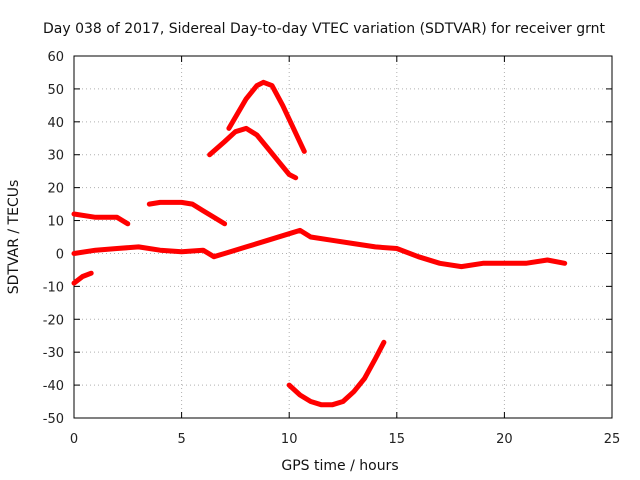  I want to click on y-tick-label: -20, so click(53, 320).